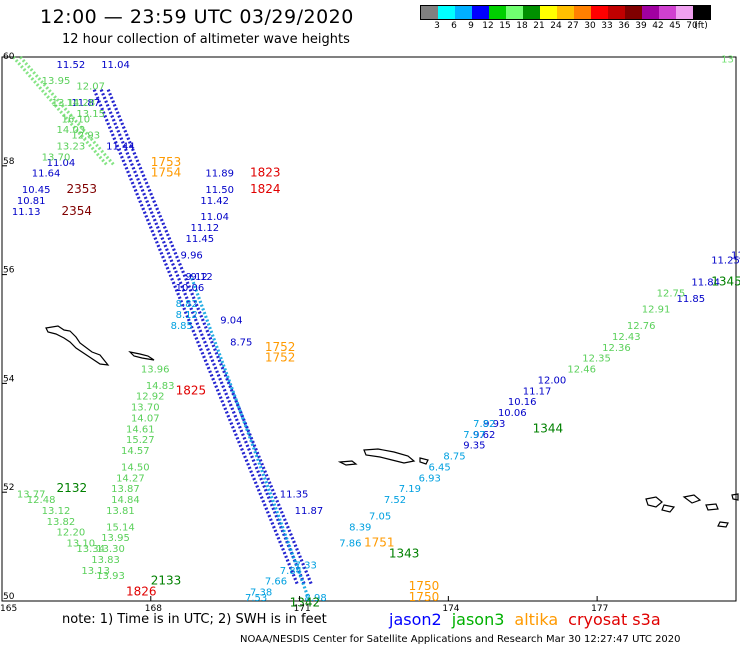 The height and width of the screenshot is (650, 740). Describe the element at coordinates (395, 500) in the screenshot. I see `wave-height-label: 7.52` at that location.